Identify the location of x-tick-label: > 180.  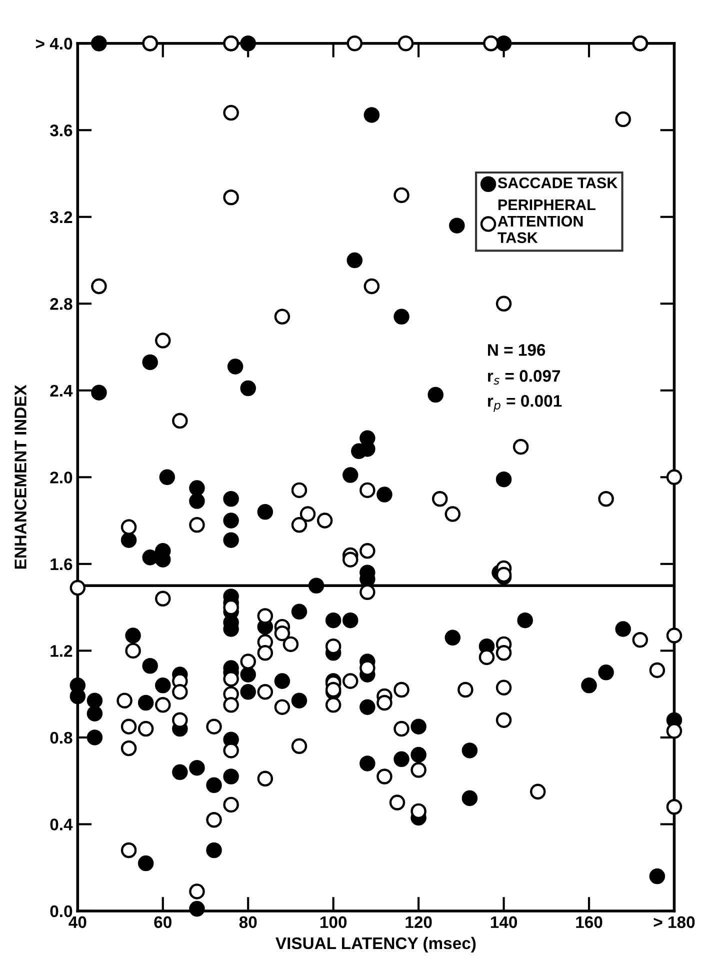
(674, 922).